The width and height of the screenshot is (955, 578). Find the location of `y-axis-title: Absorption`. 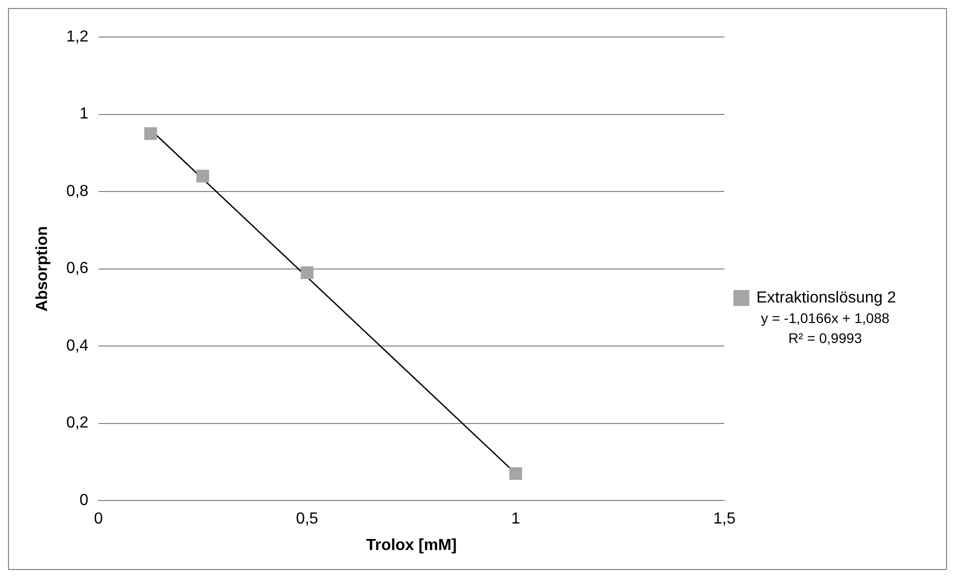

y-axis-title: Absorption is located at coordinates (43, 269).